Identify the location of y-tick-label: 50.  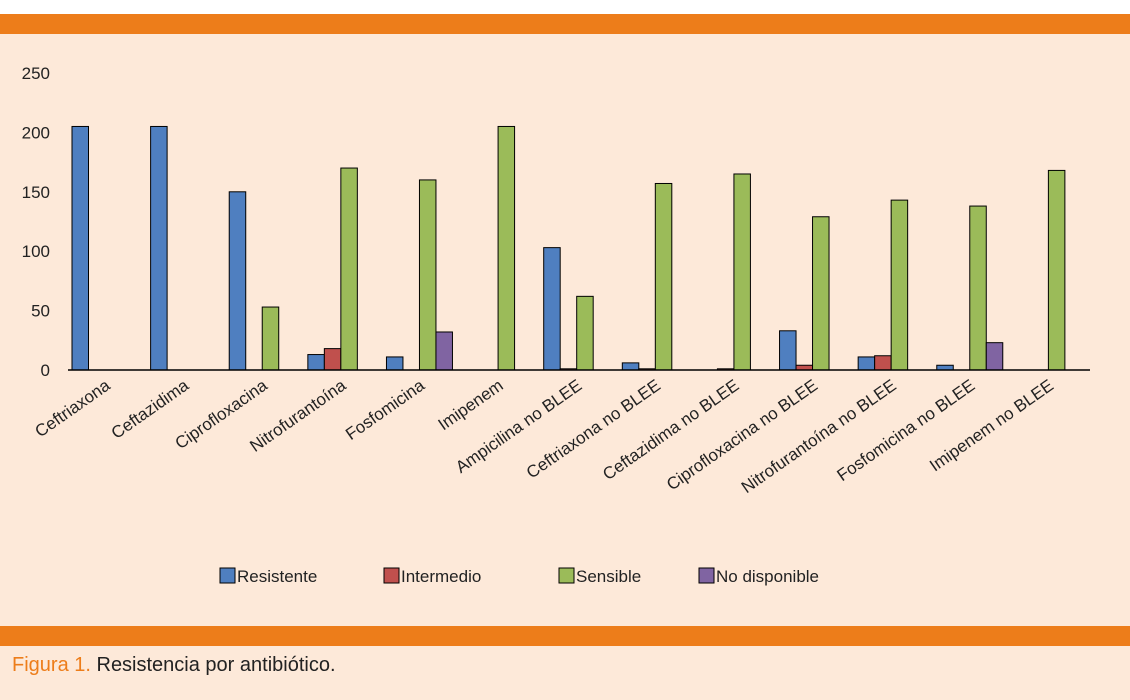
(40, 311).